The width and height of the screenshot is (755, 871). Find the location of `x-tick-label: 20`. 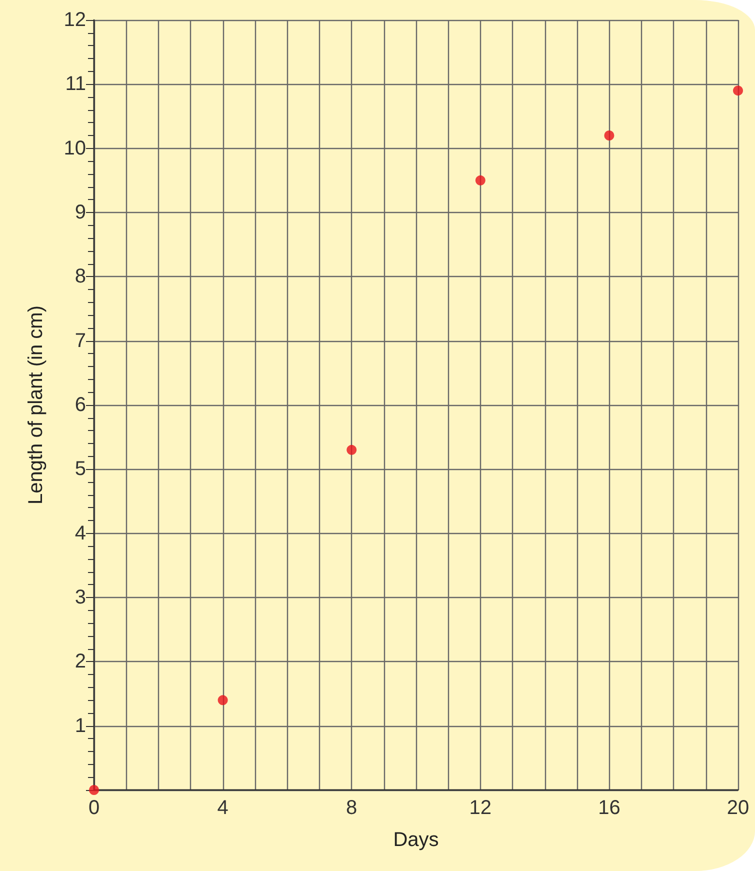

x-tick-label: 20 is located at coordinates (738, 808).